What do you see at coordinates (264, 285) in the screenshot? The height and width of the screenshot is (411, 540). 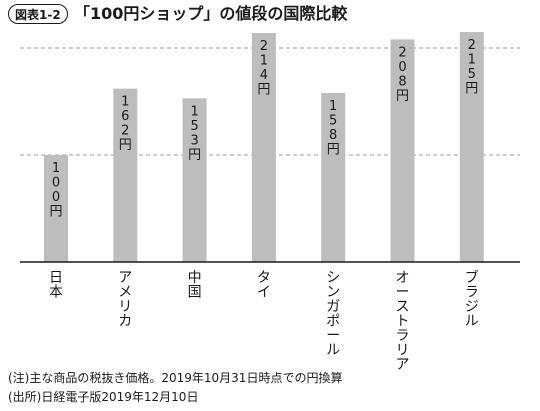 I see `category-label: タイ` at bounding box center [264, 285].